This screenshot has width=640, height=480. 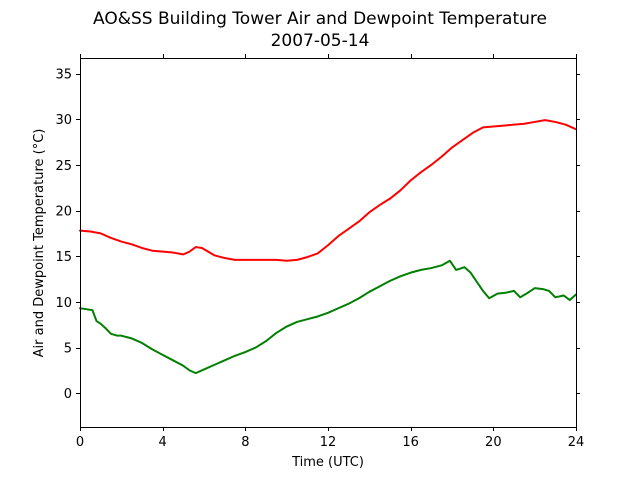 What do you see at coordinates (493, 442) in the screenshot?
I see `x-tick-label: 20` at bounding box center [493, 442].